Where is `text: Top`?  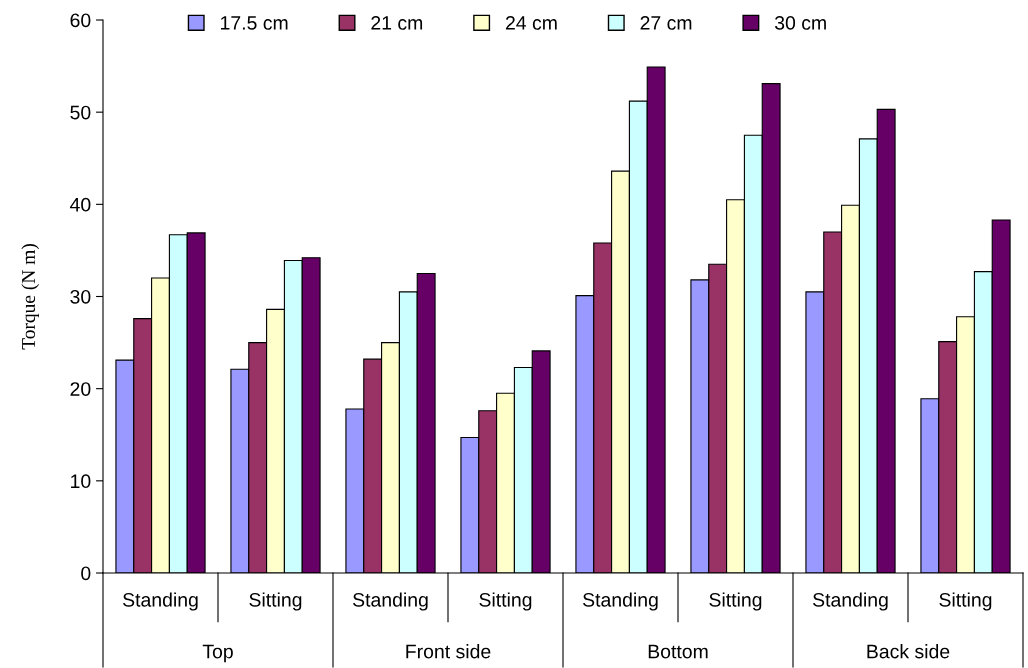 text: Top is located at coordinates (217, 653).